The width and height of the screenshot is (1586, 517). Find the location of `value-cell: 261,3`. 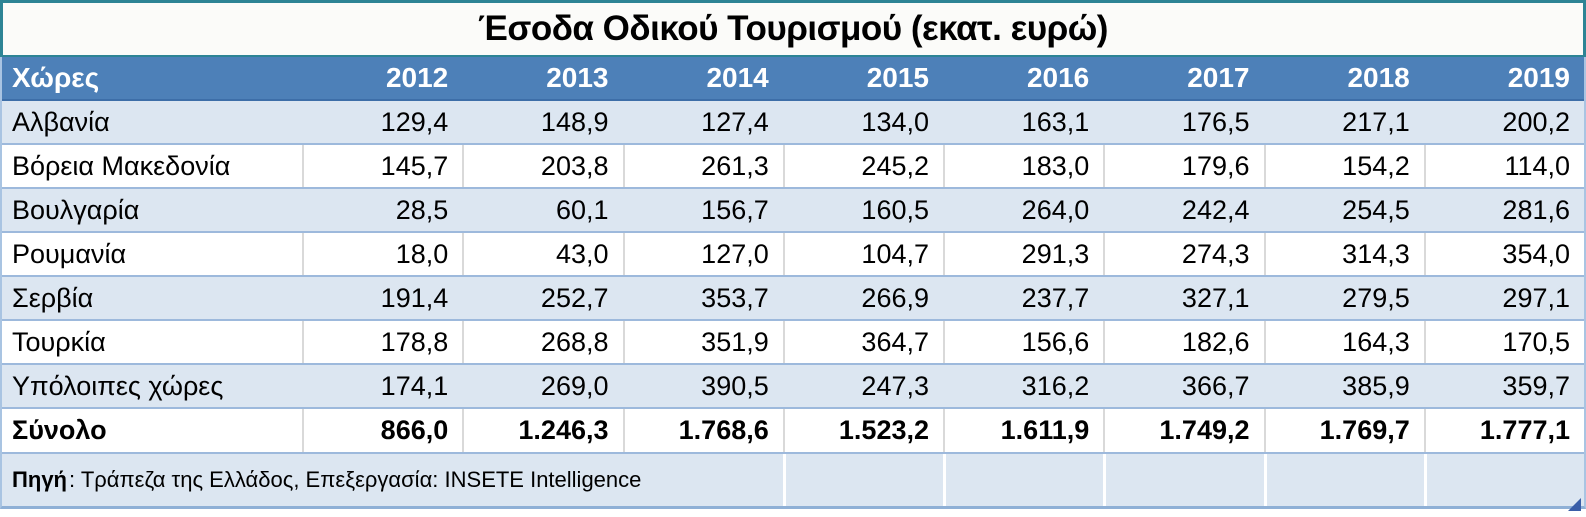

value-cell: 261,3 is located at coordinates (702, 166).